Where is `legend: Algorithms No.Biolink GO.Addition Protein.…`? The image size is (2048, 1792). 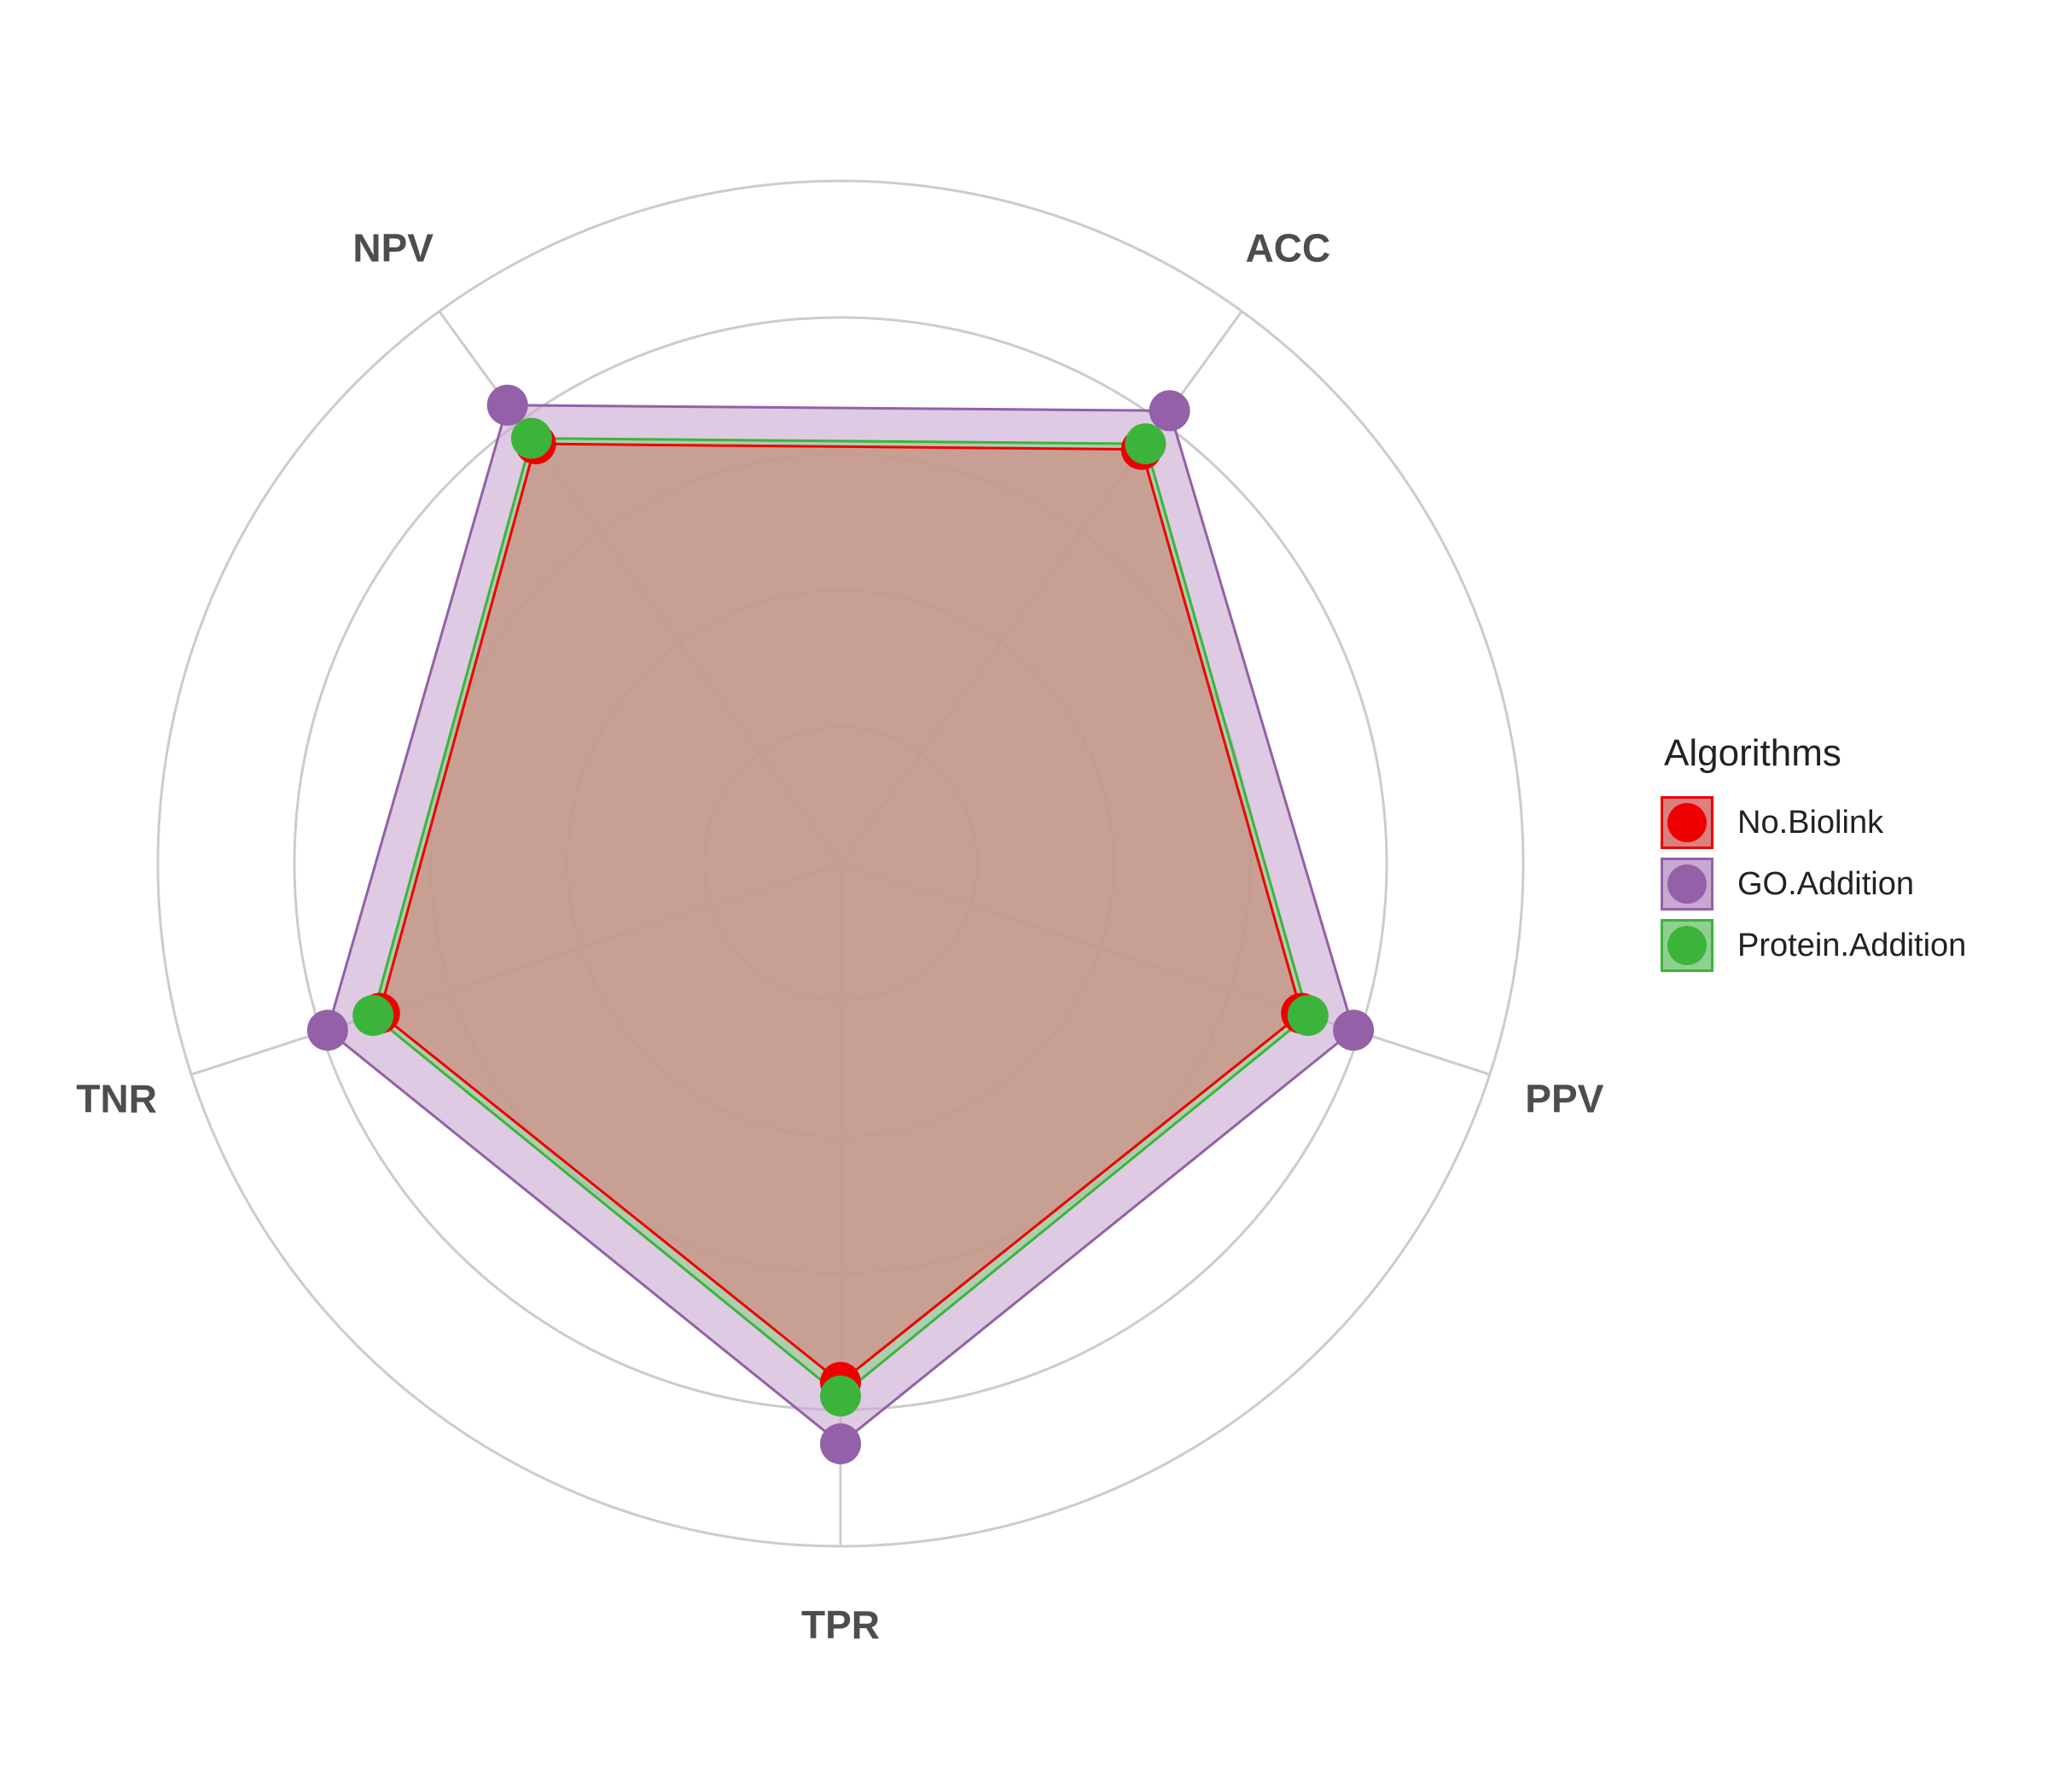
legend: Algorithms No.Biolink GO.Addition Protein.… is located at coordinates (1814, 854).